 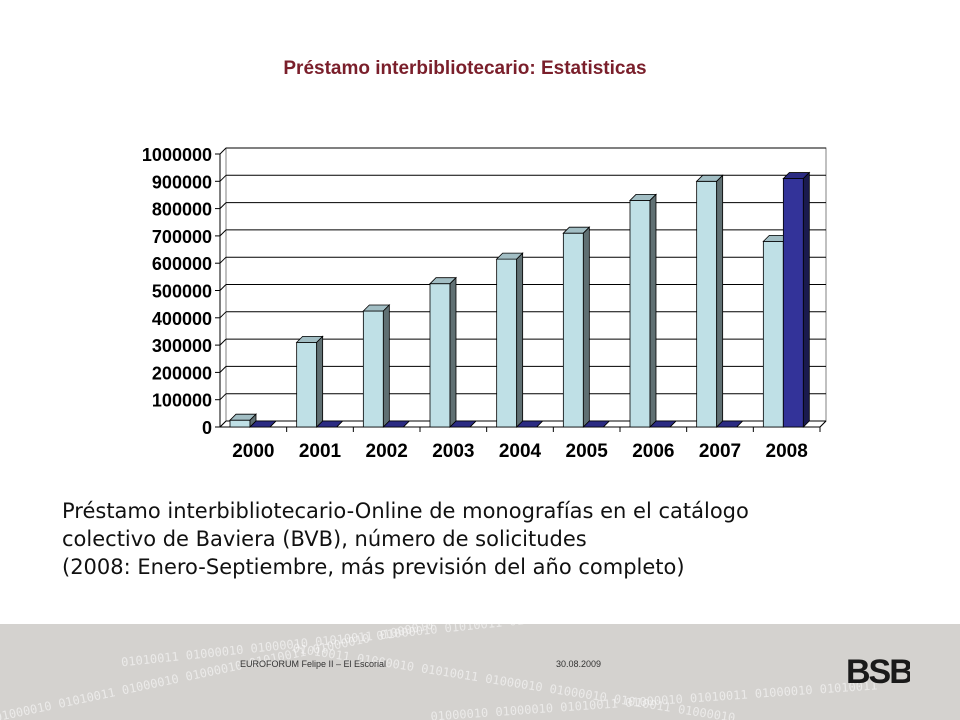 What do you see at coordinates (253, 451) in the screenshot?
I see `x-tick-label-2000: 2000` at bounding box center [253, 451].